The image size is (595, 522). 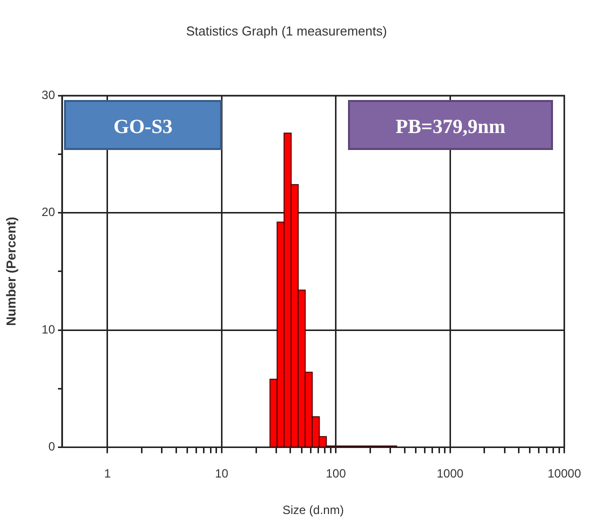 What do you see at coordinates (313, 510) in the screenshot?
I see `x-axis-title: Size (d.nm)` at bounding box center [313, 510].